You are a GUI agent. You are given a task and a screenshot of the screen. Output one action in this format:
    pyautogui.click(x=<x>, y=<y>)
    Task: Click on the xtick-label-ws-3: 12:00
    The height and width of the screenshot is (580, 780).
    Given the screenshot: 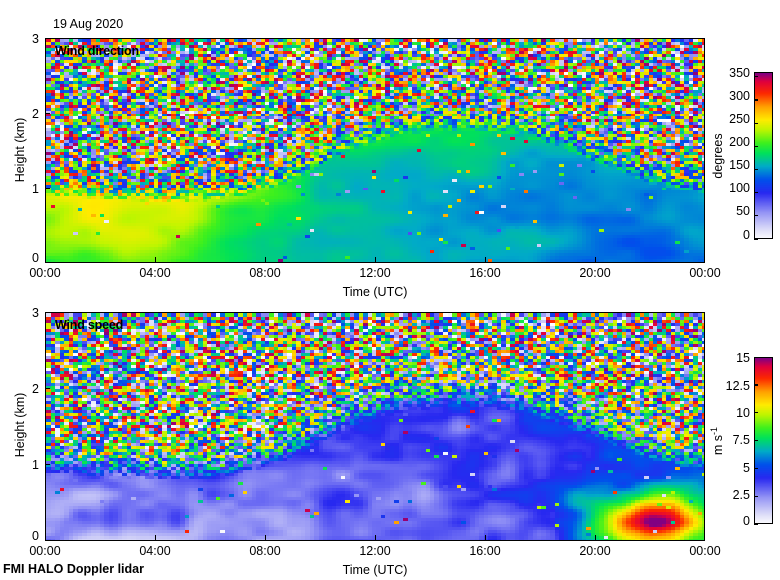 What is the action you would take?
    pyautogui.click(x=375, y=551)
    